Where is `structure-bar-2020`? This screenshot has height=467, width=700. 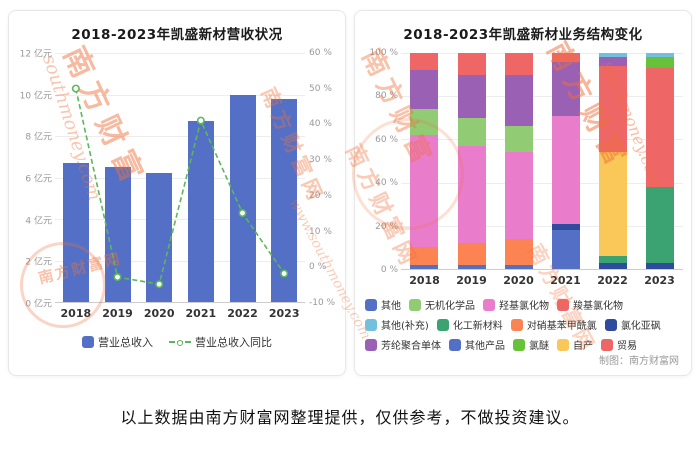 structure-bar-2020 is located at coordinates (518, 161).